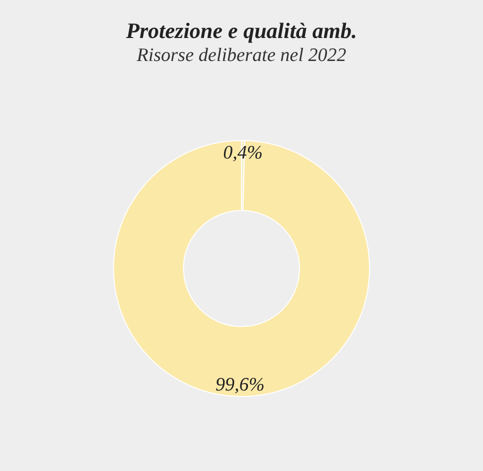  What do you see at coordinates (240, 385) in the screenshot?
I see `data-label: 99,6%` at bounding box center [240, 385].